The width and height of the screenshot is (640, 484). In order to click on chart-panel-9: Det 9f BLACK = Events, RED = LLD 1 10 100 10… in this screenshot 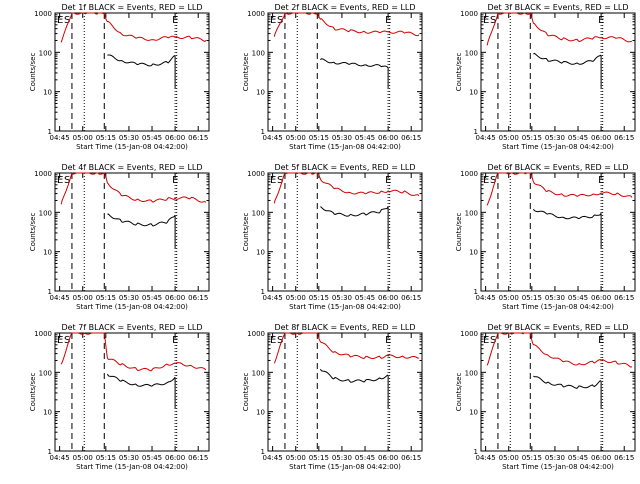, I will do `click(545, 397)`.